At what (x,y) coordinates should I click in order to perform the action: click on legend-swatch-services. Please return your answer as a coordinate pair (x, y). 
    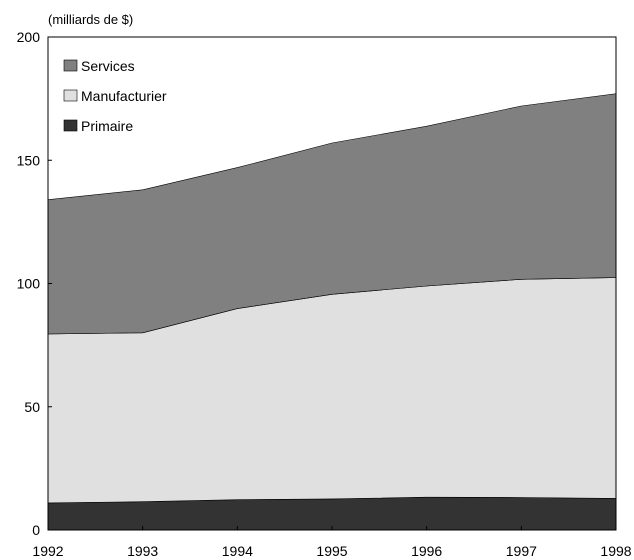
    Looking at the image, I should click on (70, 65).